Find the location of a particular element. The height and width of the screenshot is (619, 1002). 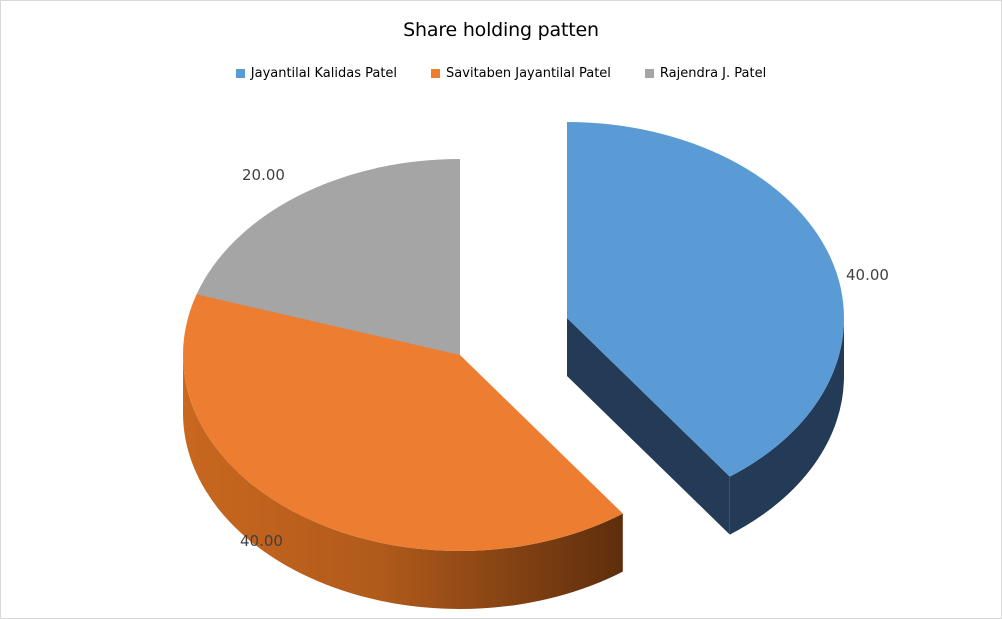

legend-swatch-rajendra is located at coordinates (649, 73).